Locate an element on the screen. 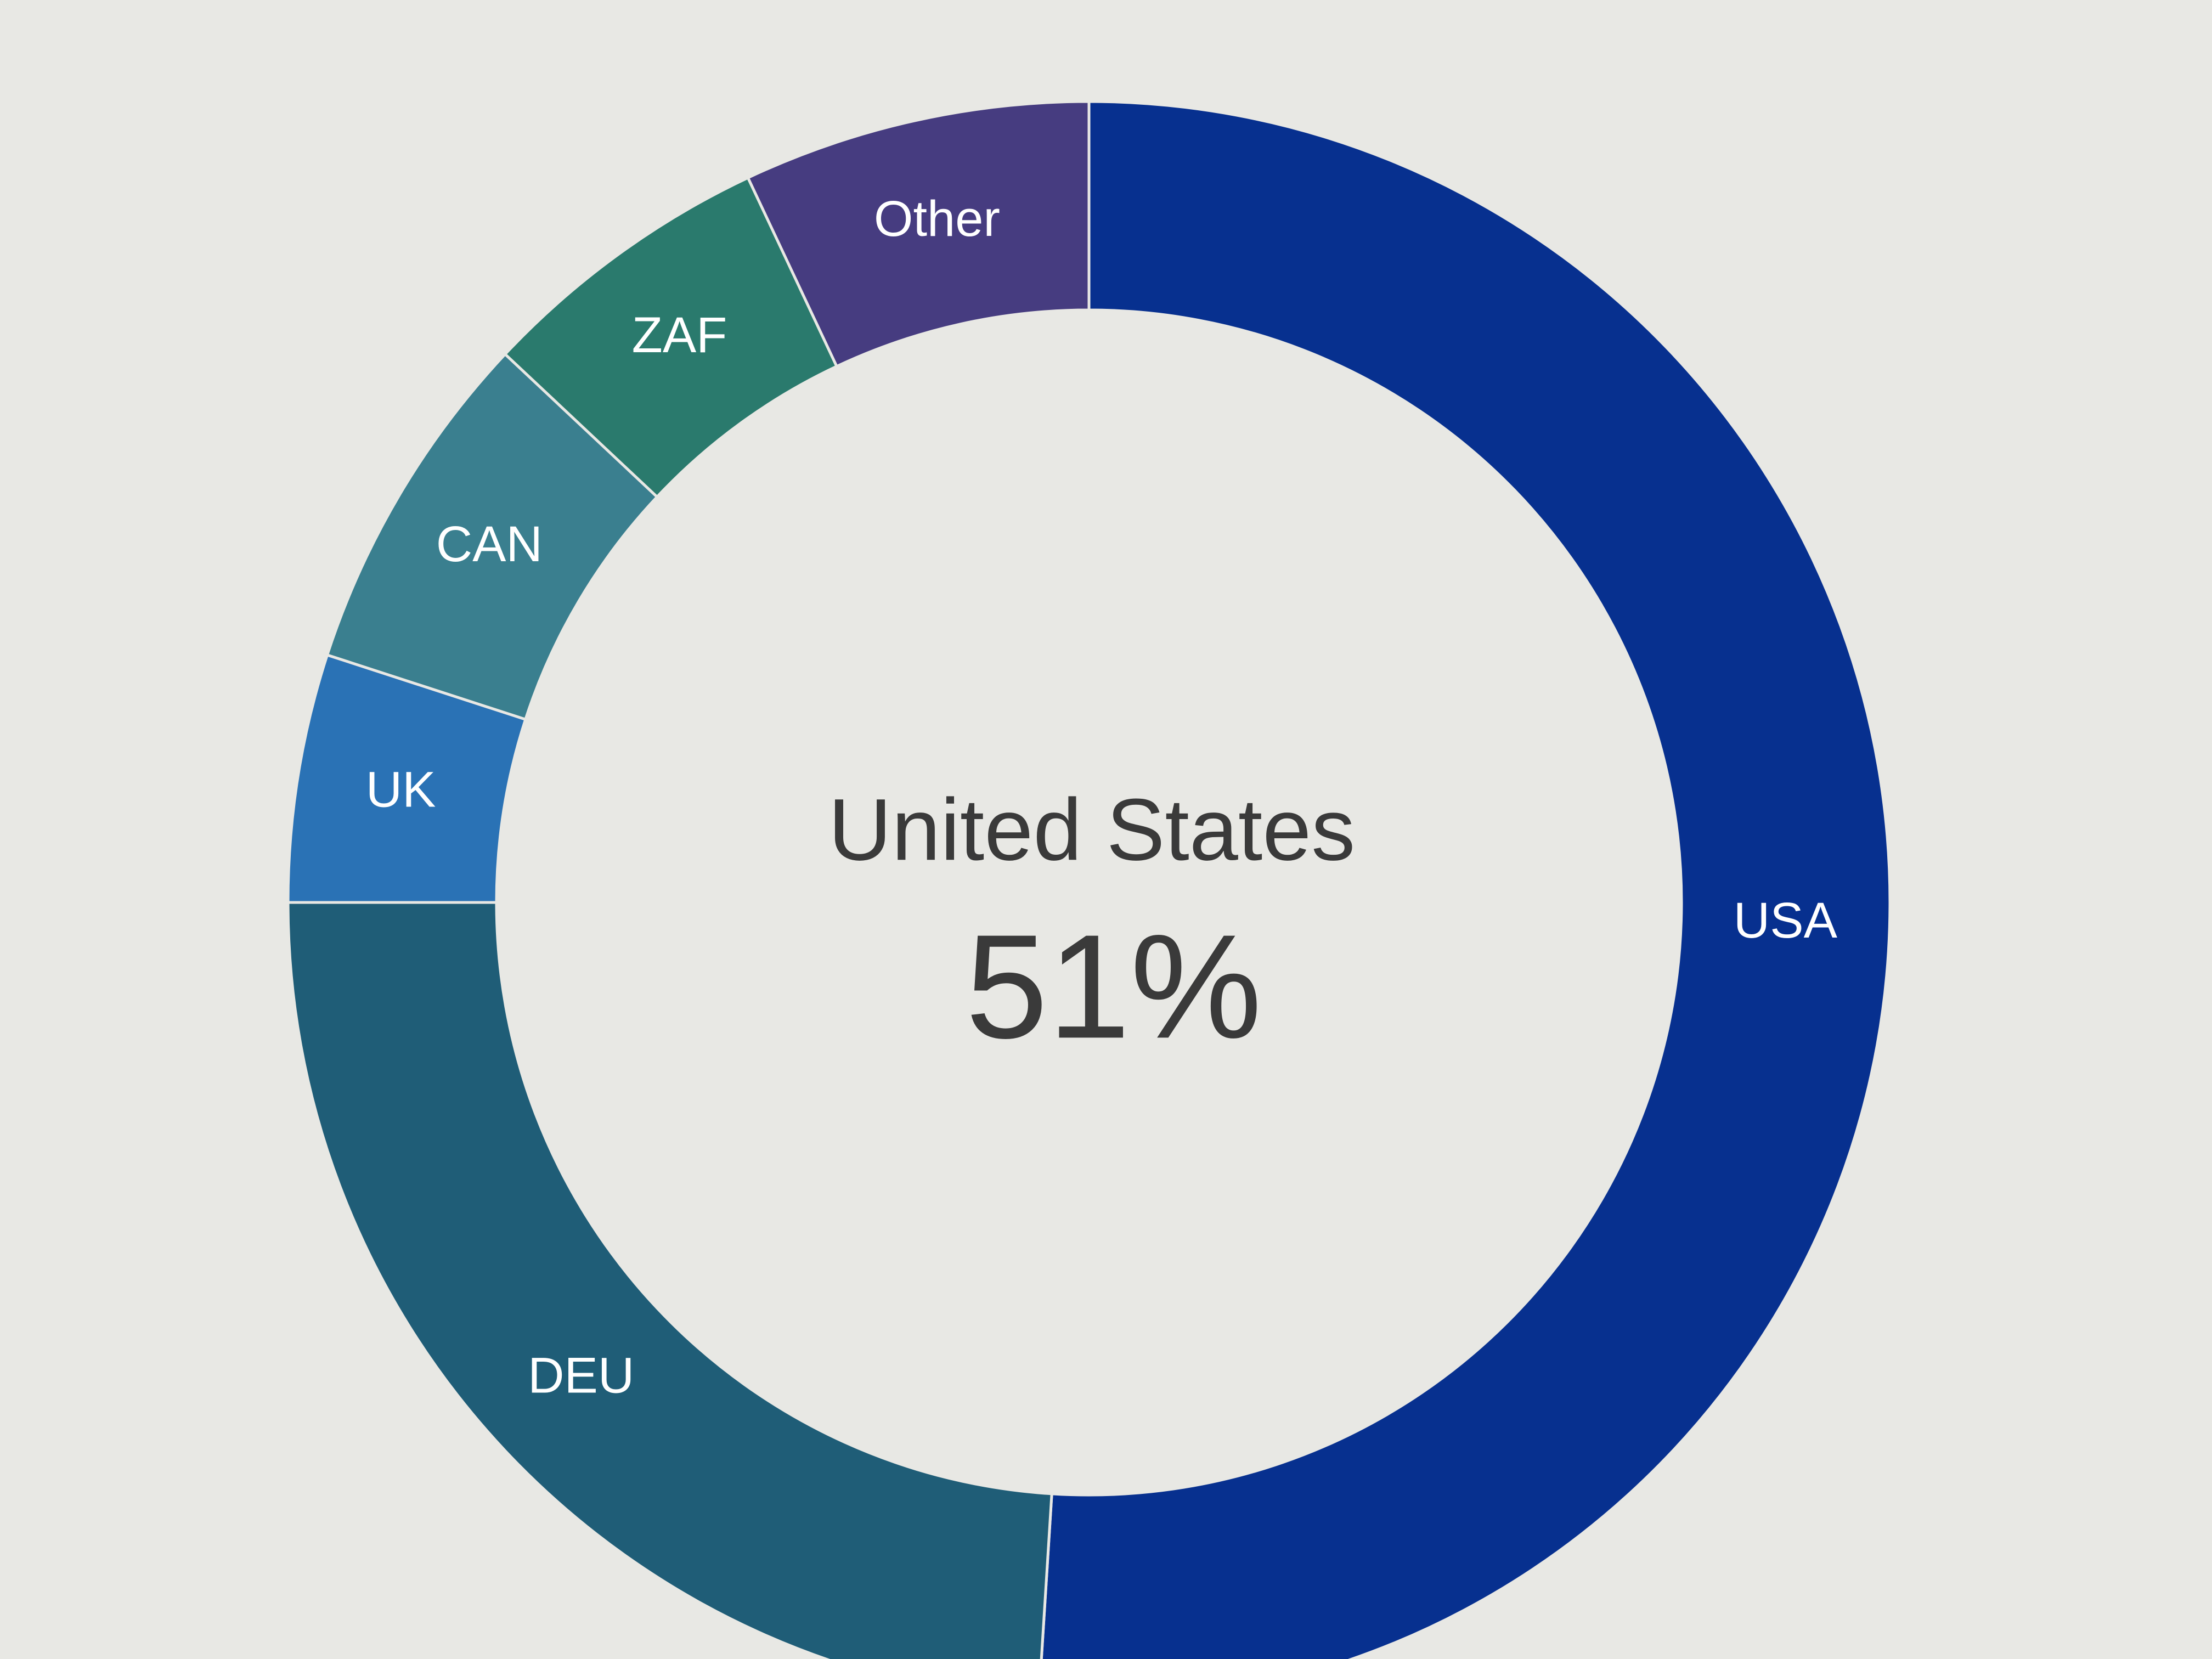 The image size is (2212, 1659). donut-segment is located at coordinates (919, 235).